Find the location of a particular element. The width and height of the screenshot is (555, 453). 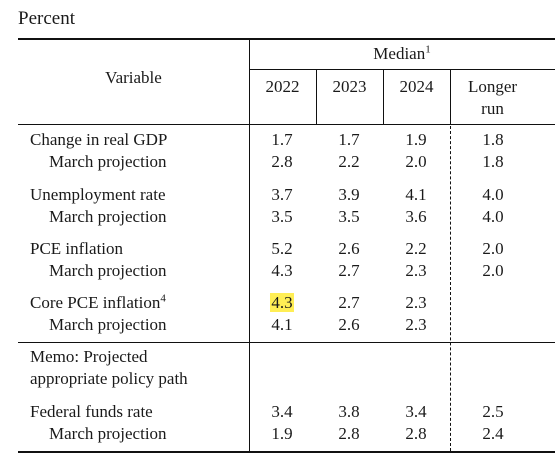

header-divider-2023 is located at coordinates (383, 97).